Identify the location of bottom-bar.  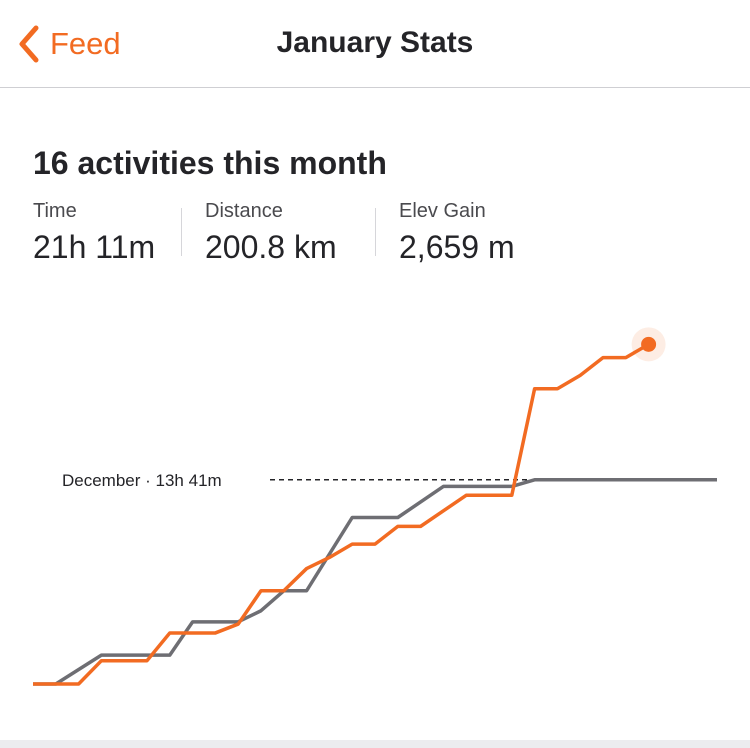
(375, 744).